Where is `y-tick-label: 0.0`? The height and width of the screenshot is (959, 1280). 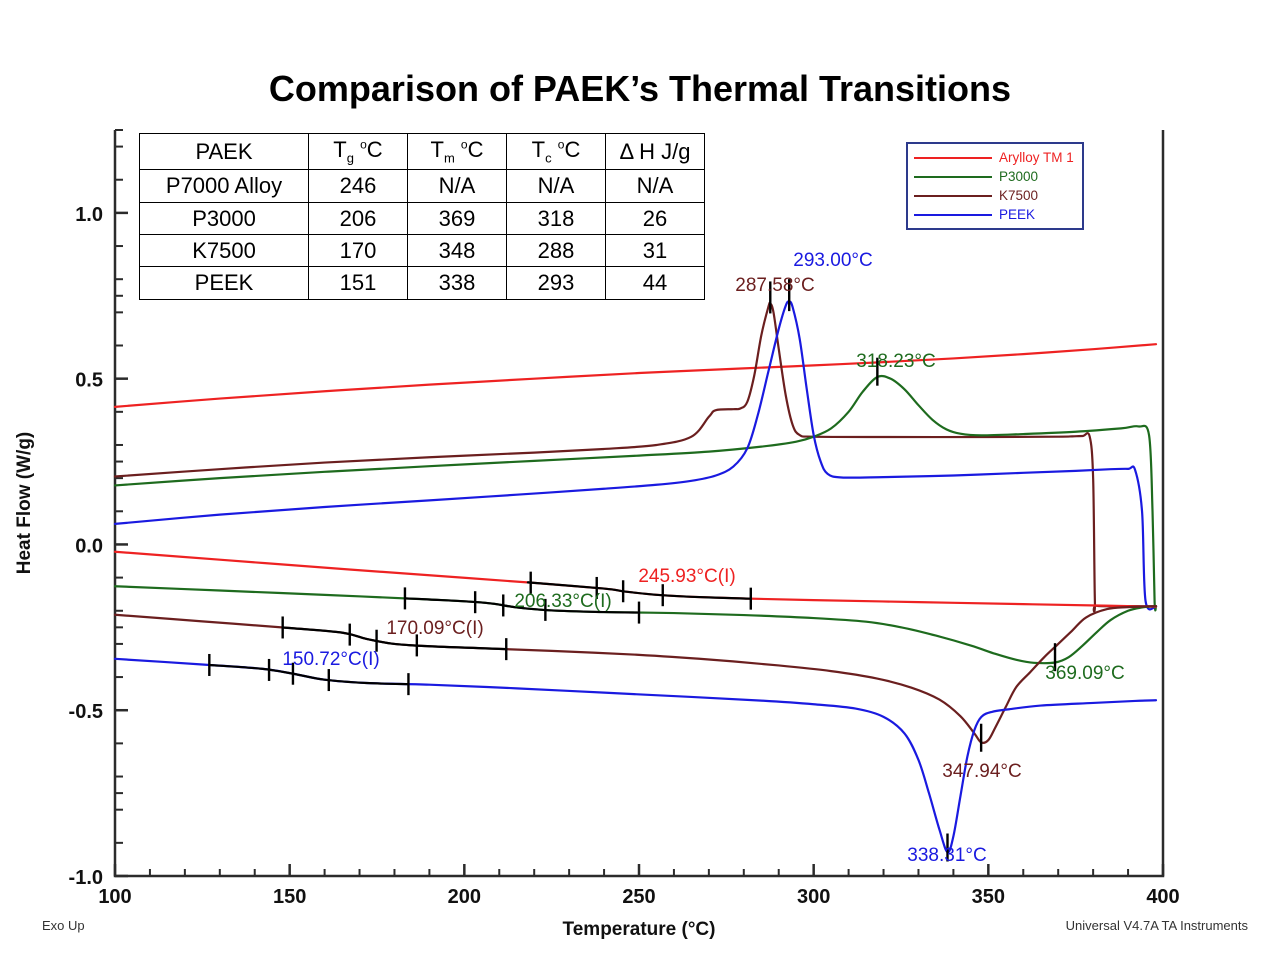 y-tick-label: 0.0 is located at coordinates (89, 546).